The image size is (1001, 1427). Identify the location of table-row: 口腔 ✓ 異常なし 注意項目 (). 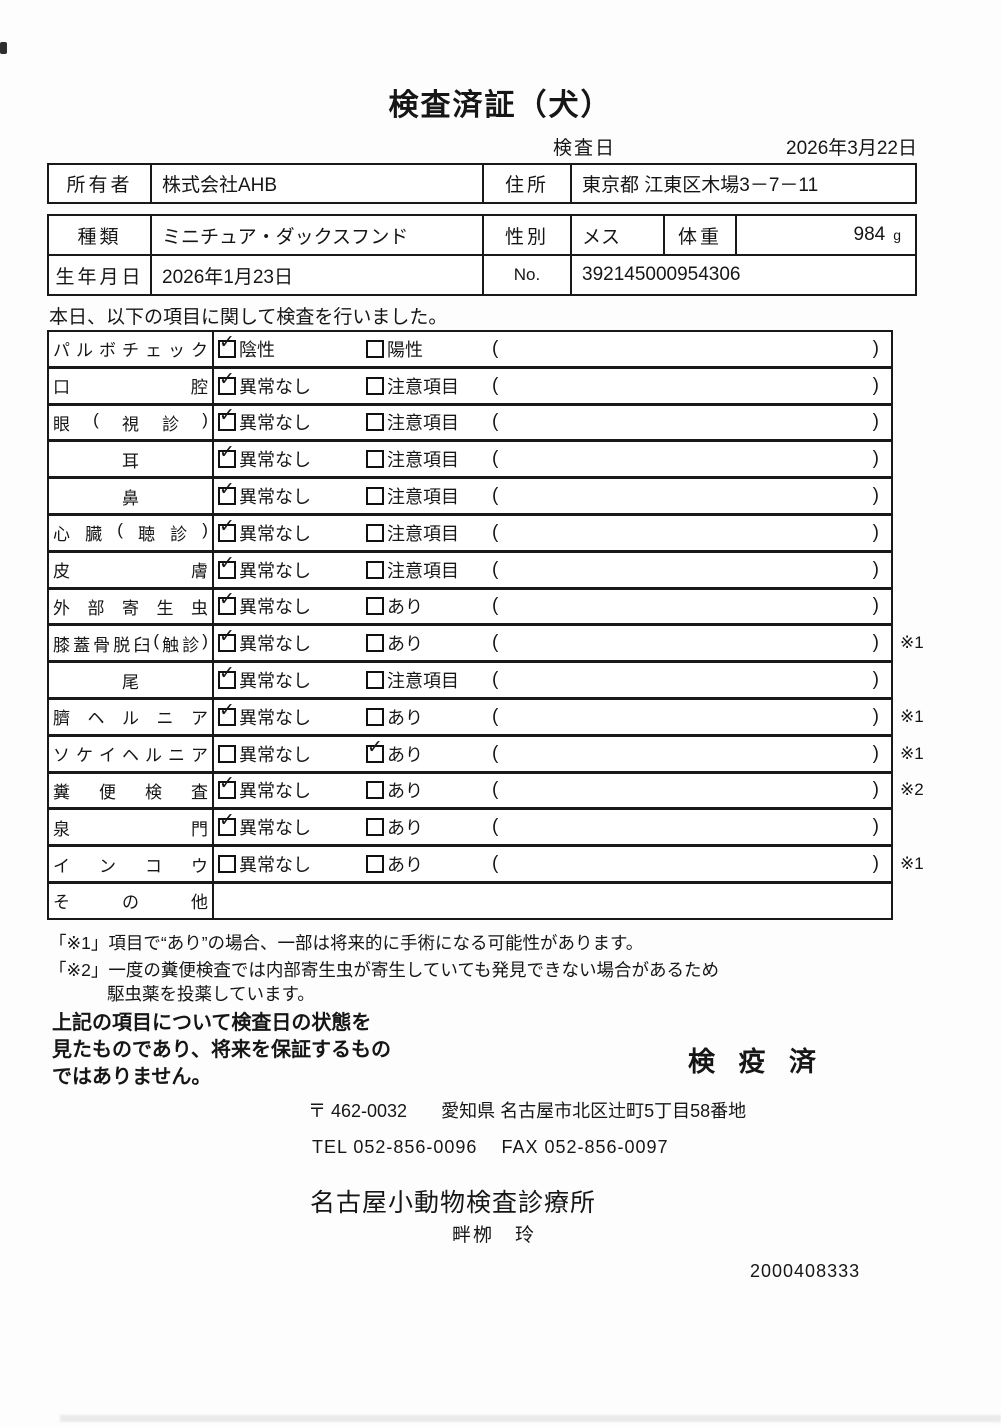
(470, 385).